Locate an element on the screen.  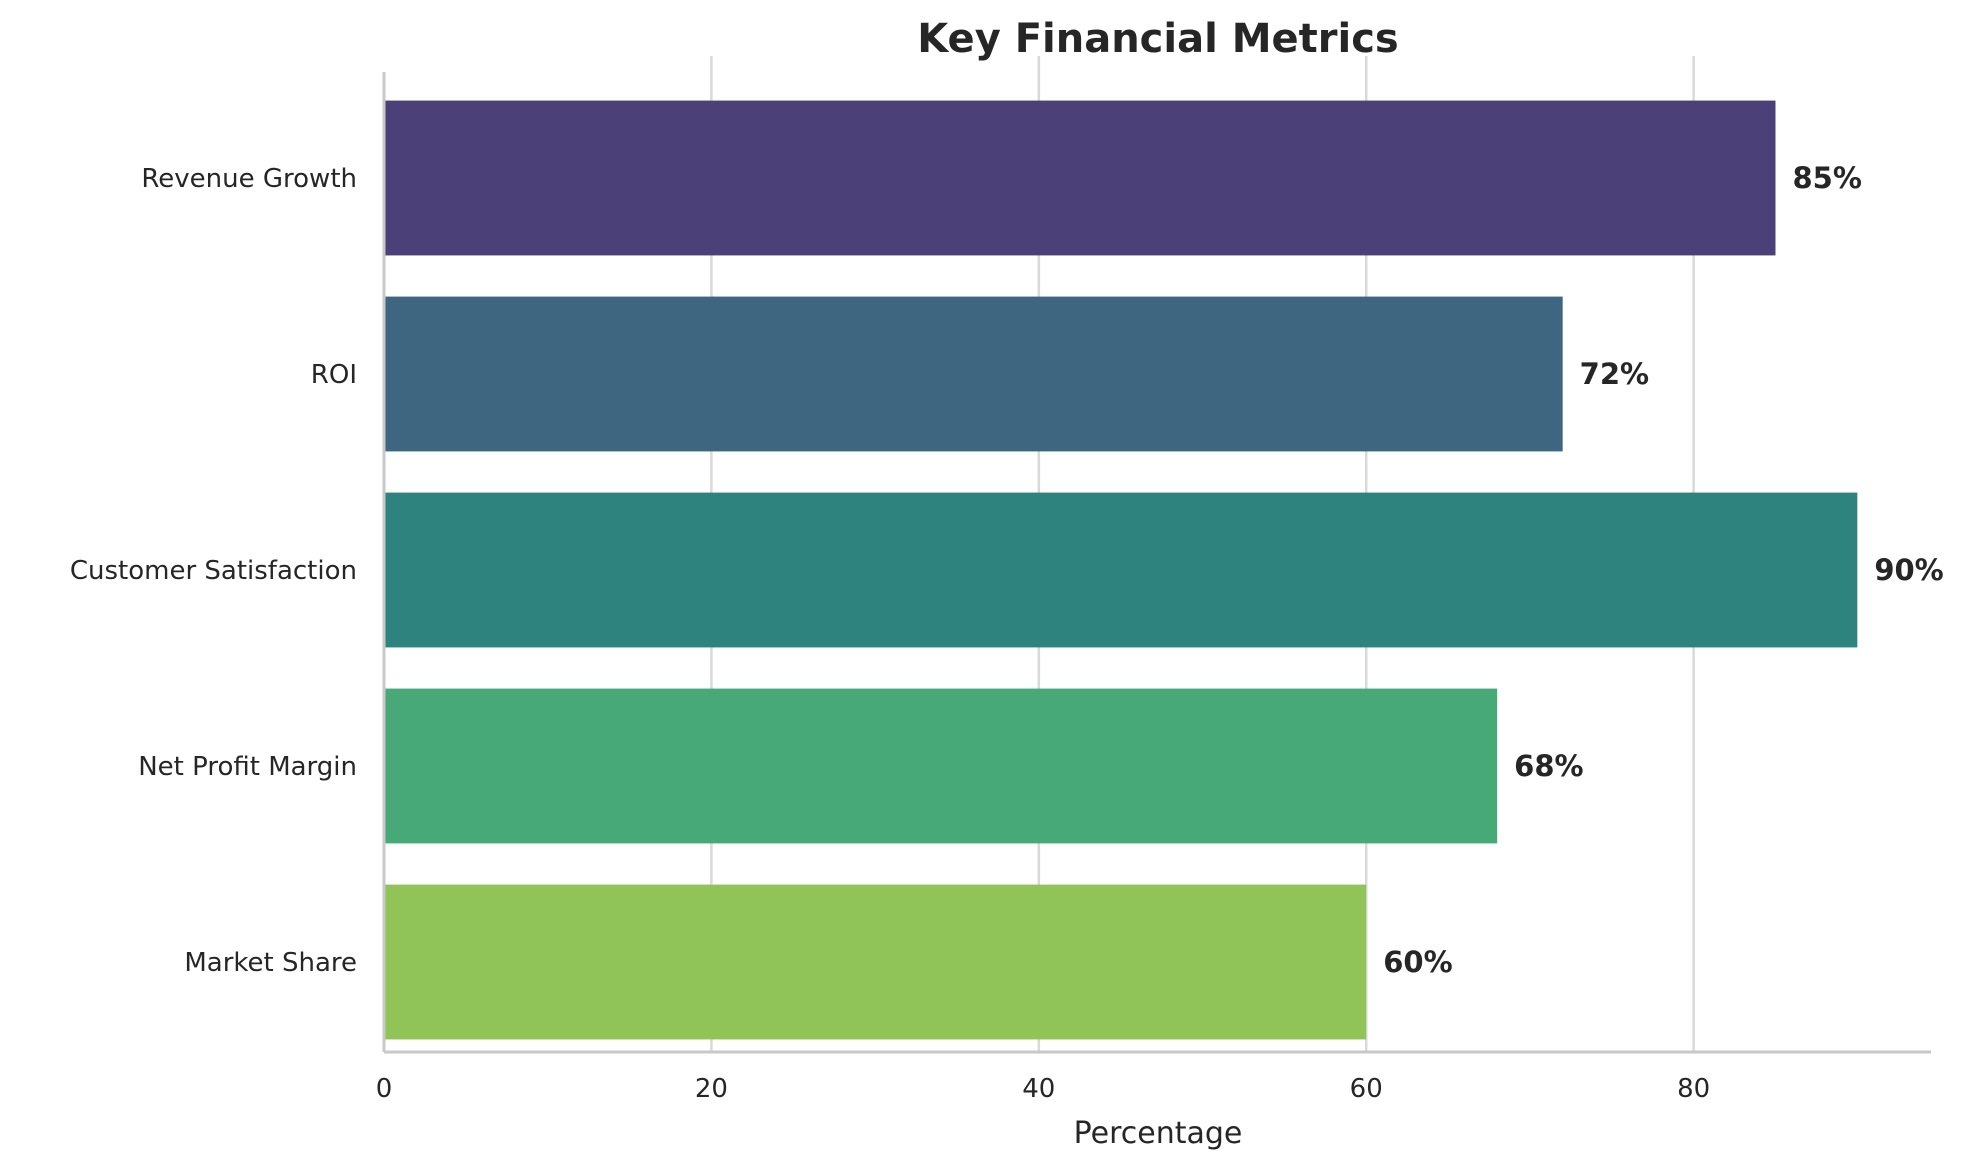
x-tick-labels: 0 20 40 60 80 is located at coordinates (1043, 1089).